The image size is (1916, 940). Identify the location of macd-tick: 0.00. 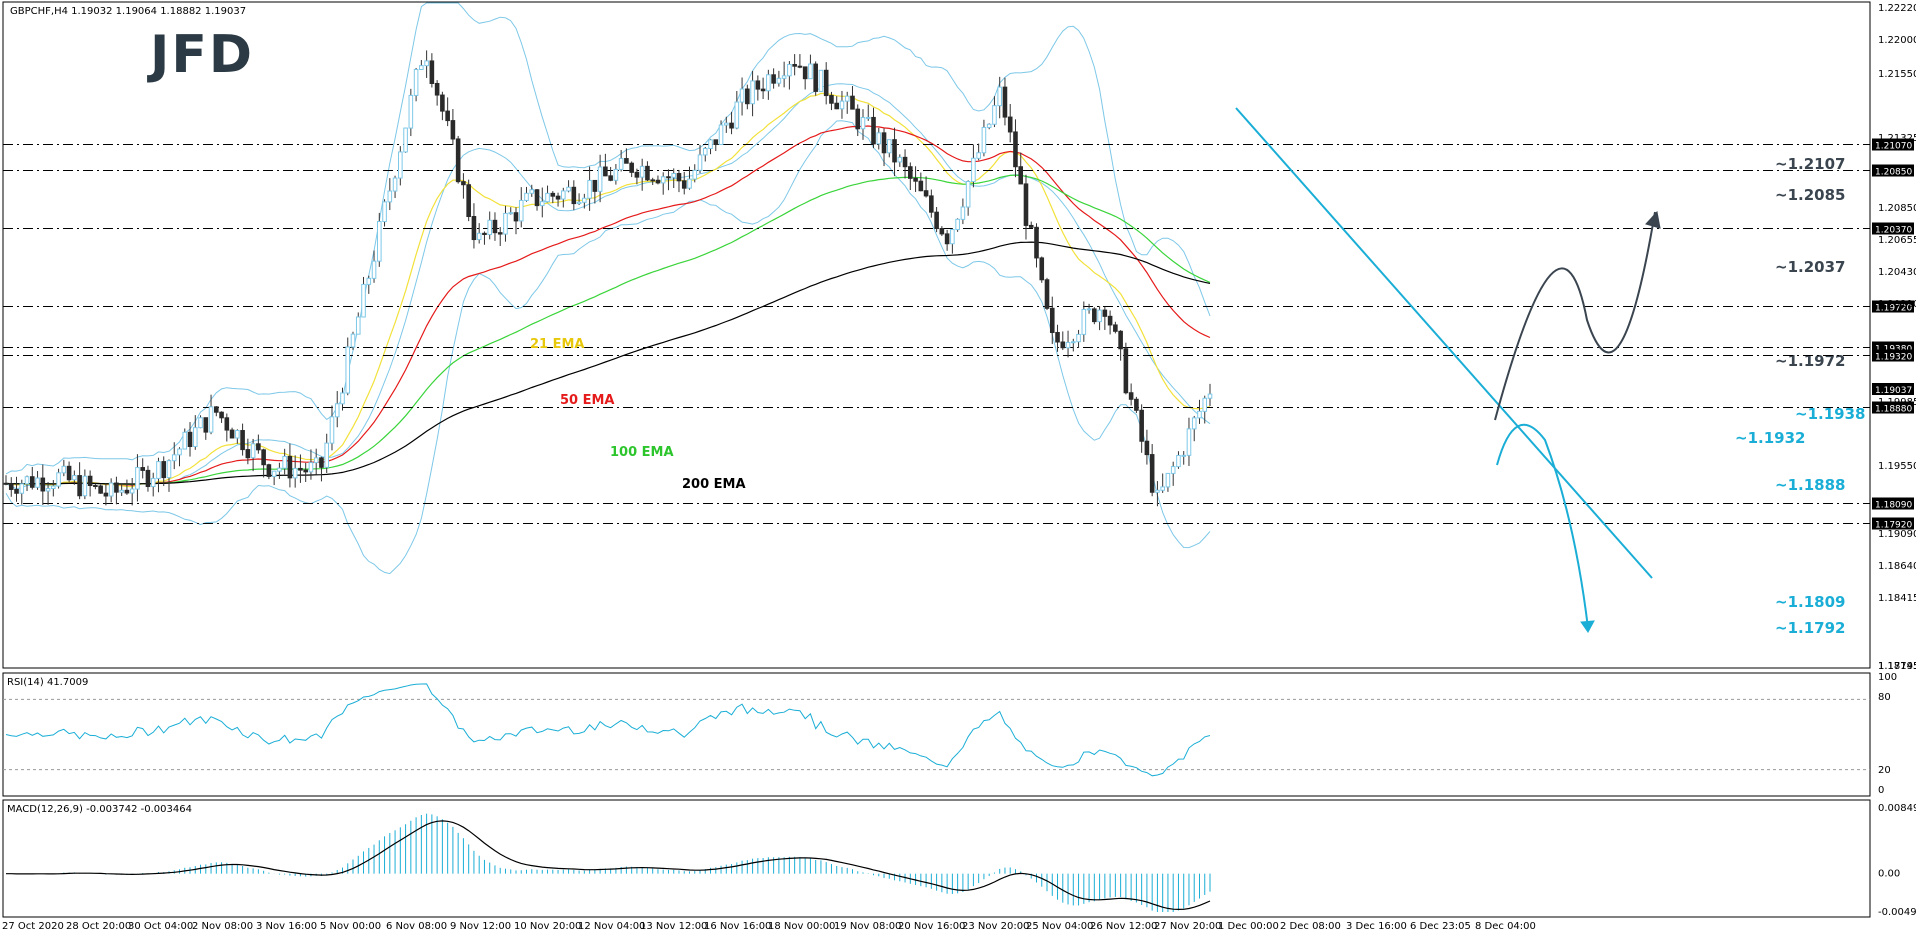
(1889, 874).